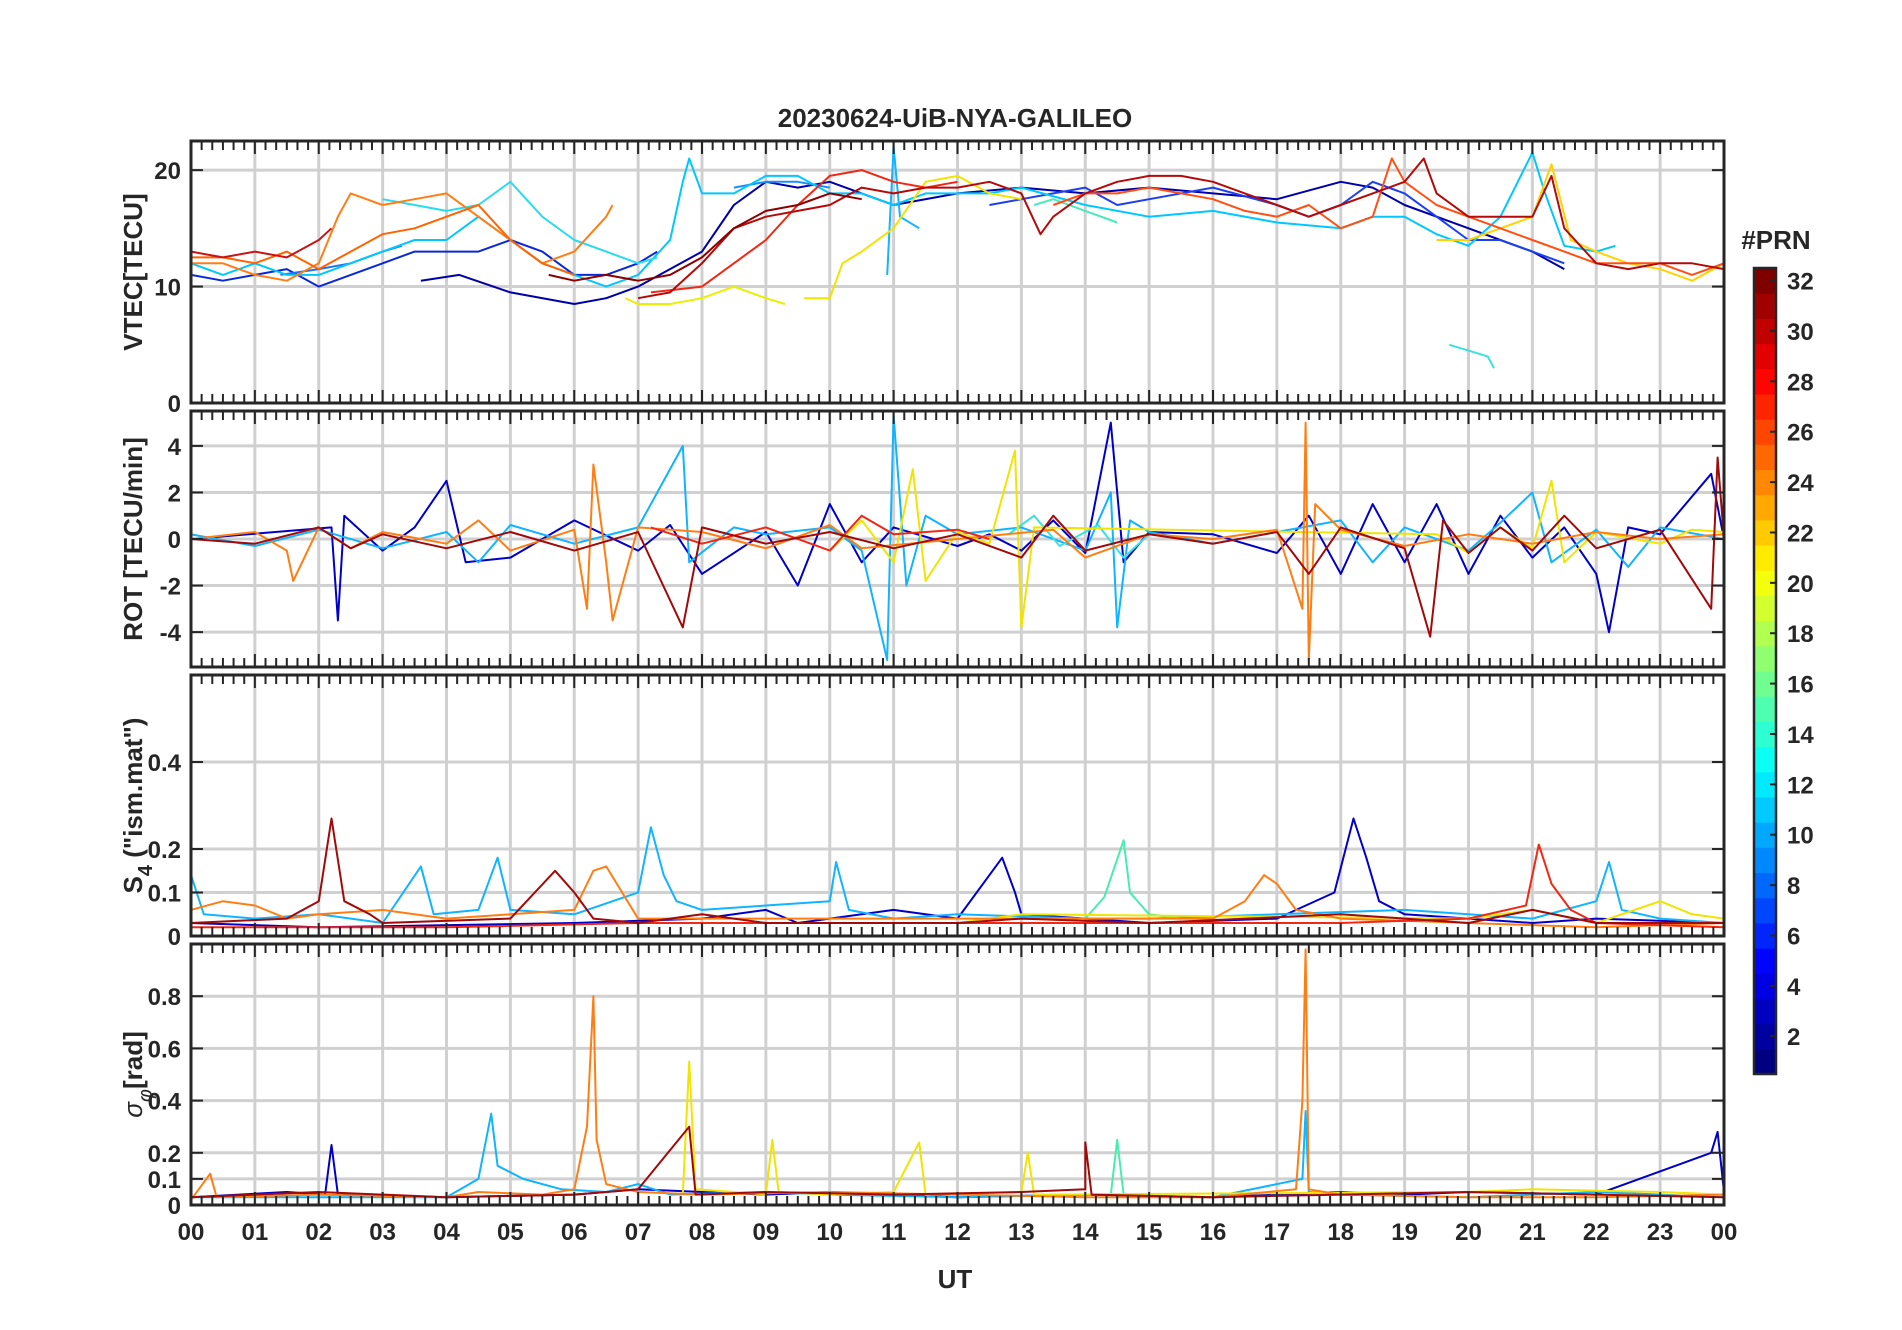  I want to click on colorbar-frame, so click(1765, 671).